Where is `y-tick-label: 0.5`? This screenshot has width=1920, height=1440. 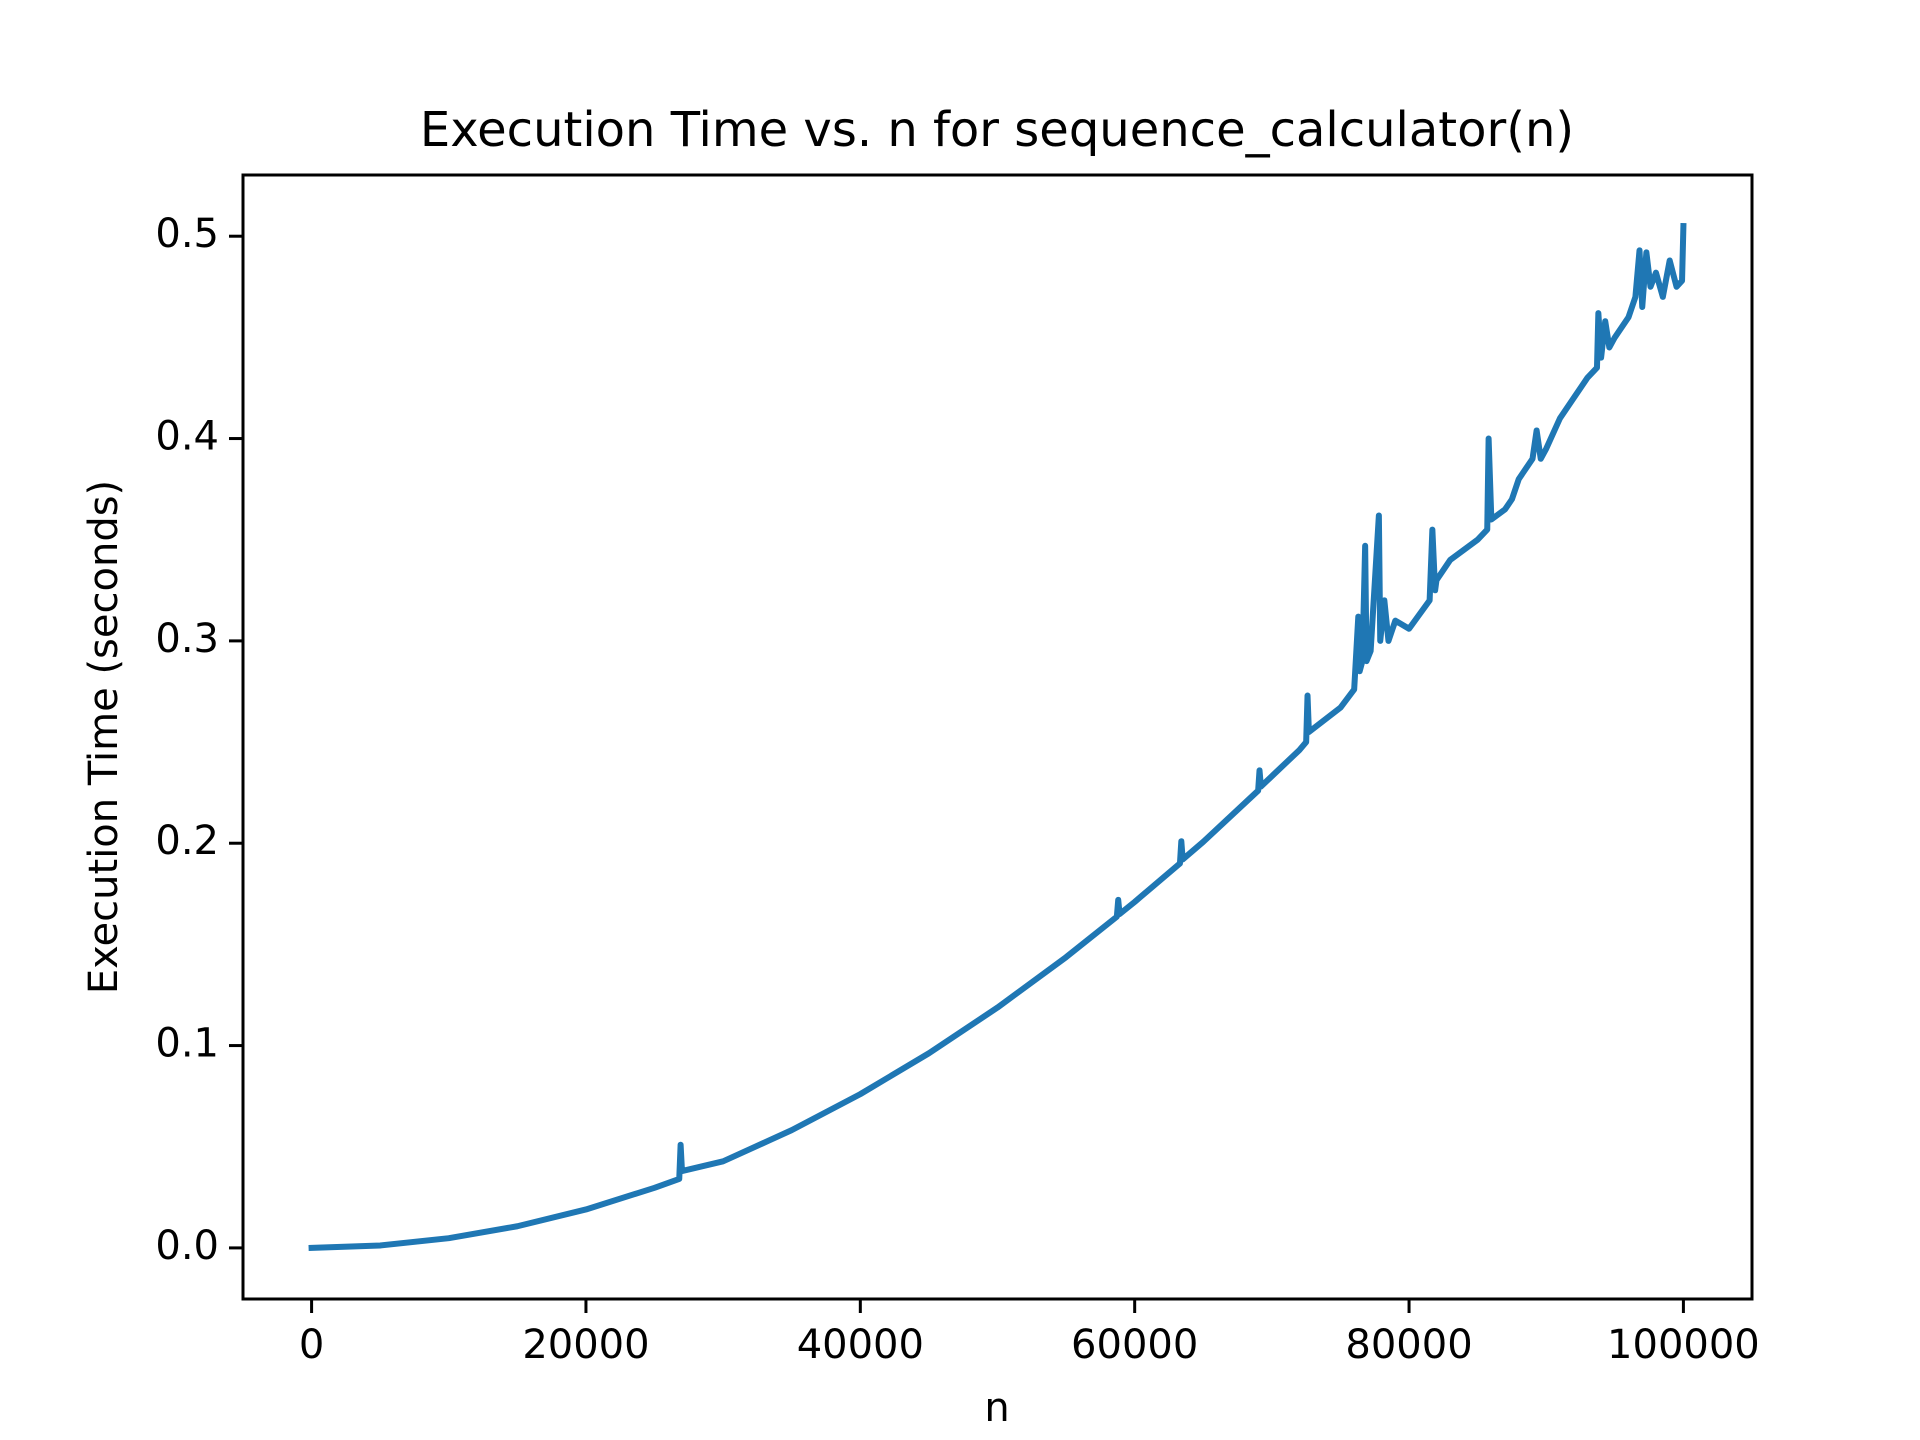 y-tick-label: 0.5 is located at coordinates (187, 234).